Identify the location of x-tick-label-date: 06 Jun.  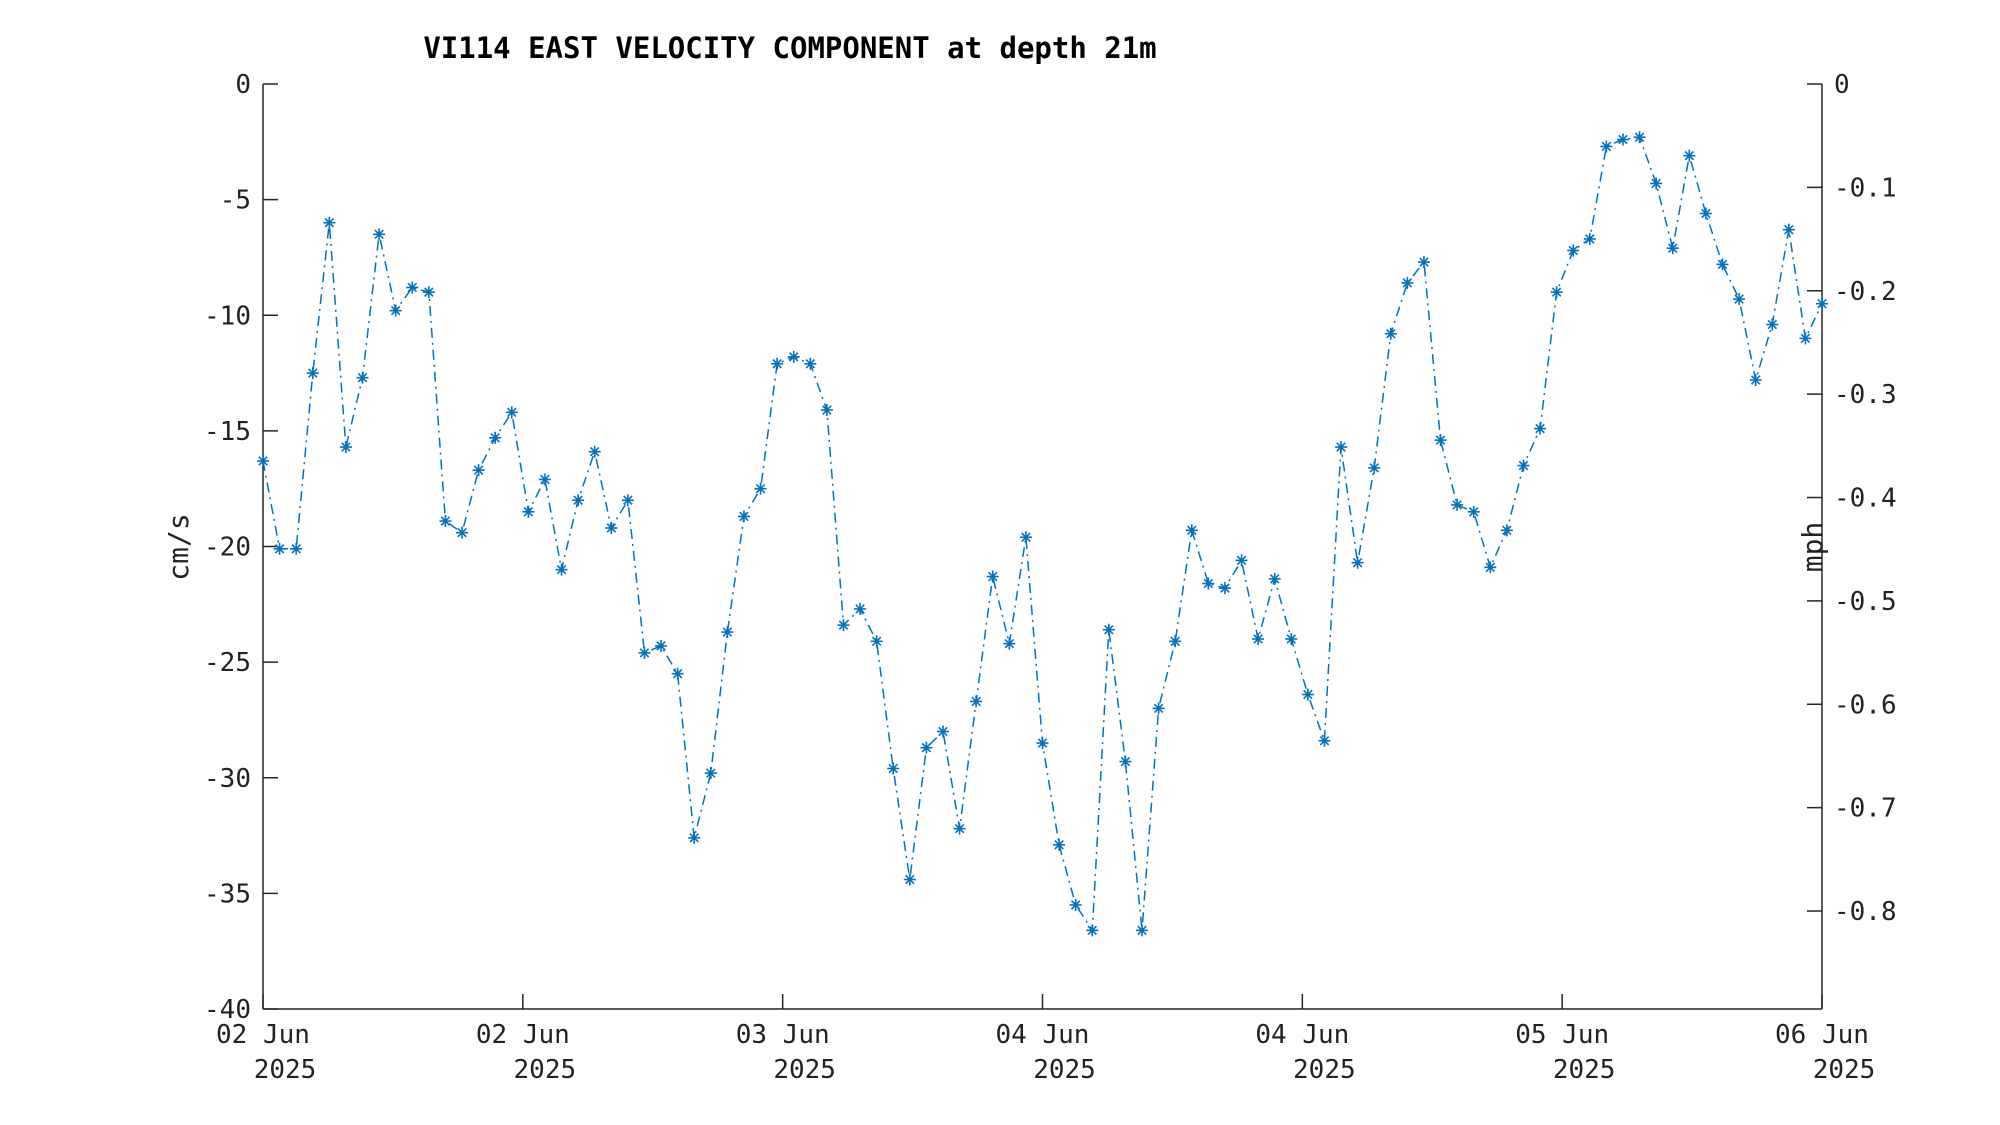
(1822, 1035).